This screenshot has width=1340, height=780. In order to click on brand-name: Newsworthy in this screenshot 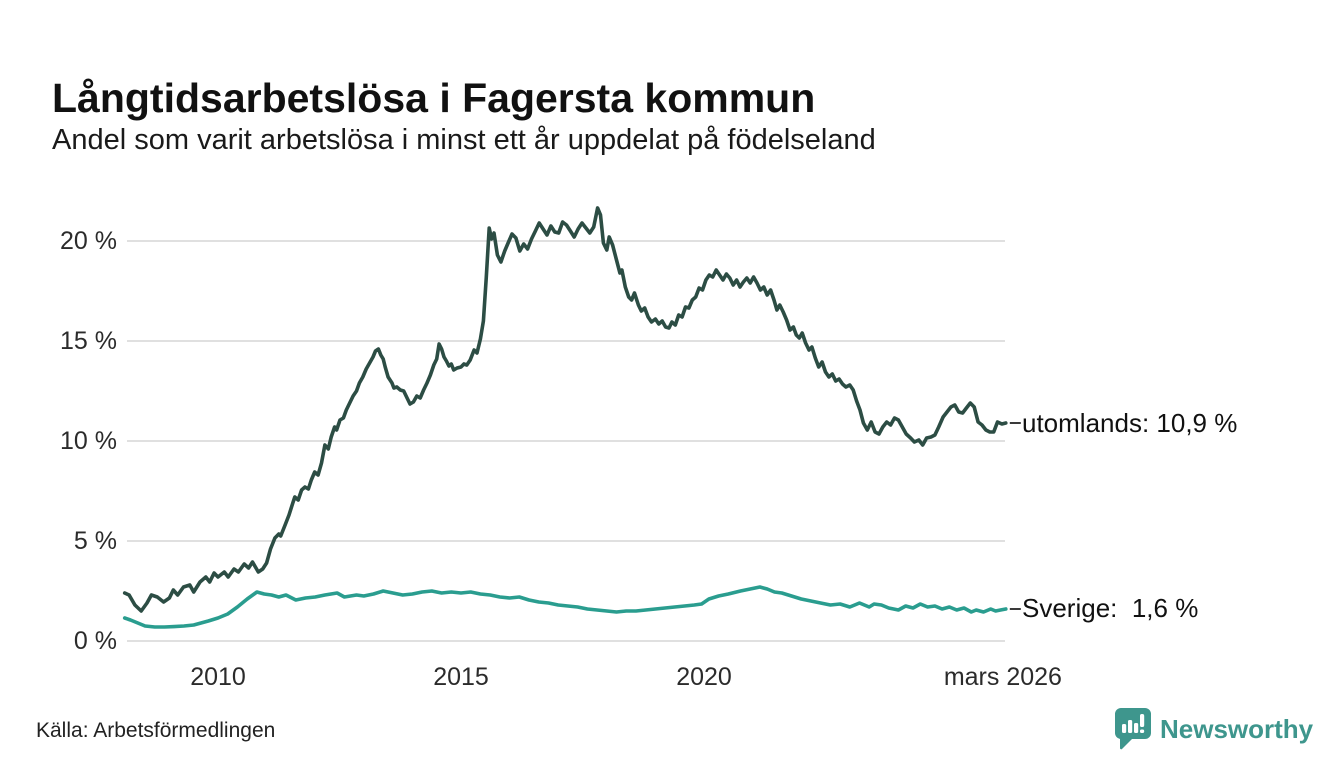, I will do `click(1237, 728)`.